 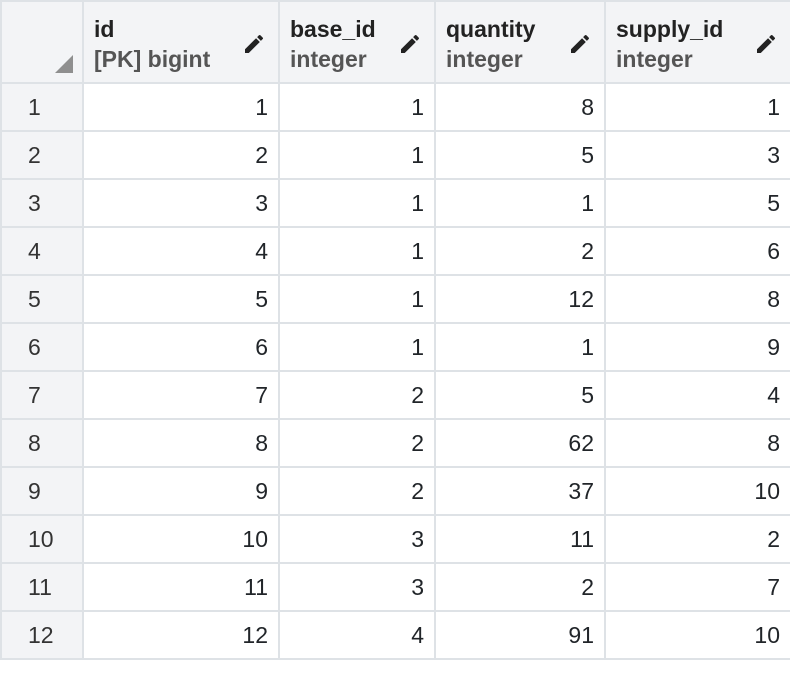 What do you see at coordinates (42, 107) in the screenshot?
I see `row-number: 1` at bounding box center [42, 107].